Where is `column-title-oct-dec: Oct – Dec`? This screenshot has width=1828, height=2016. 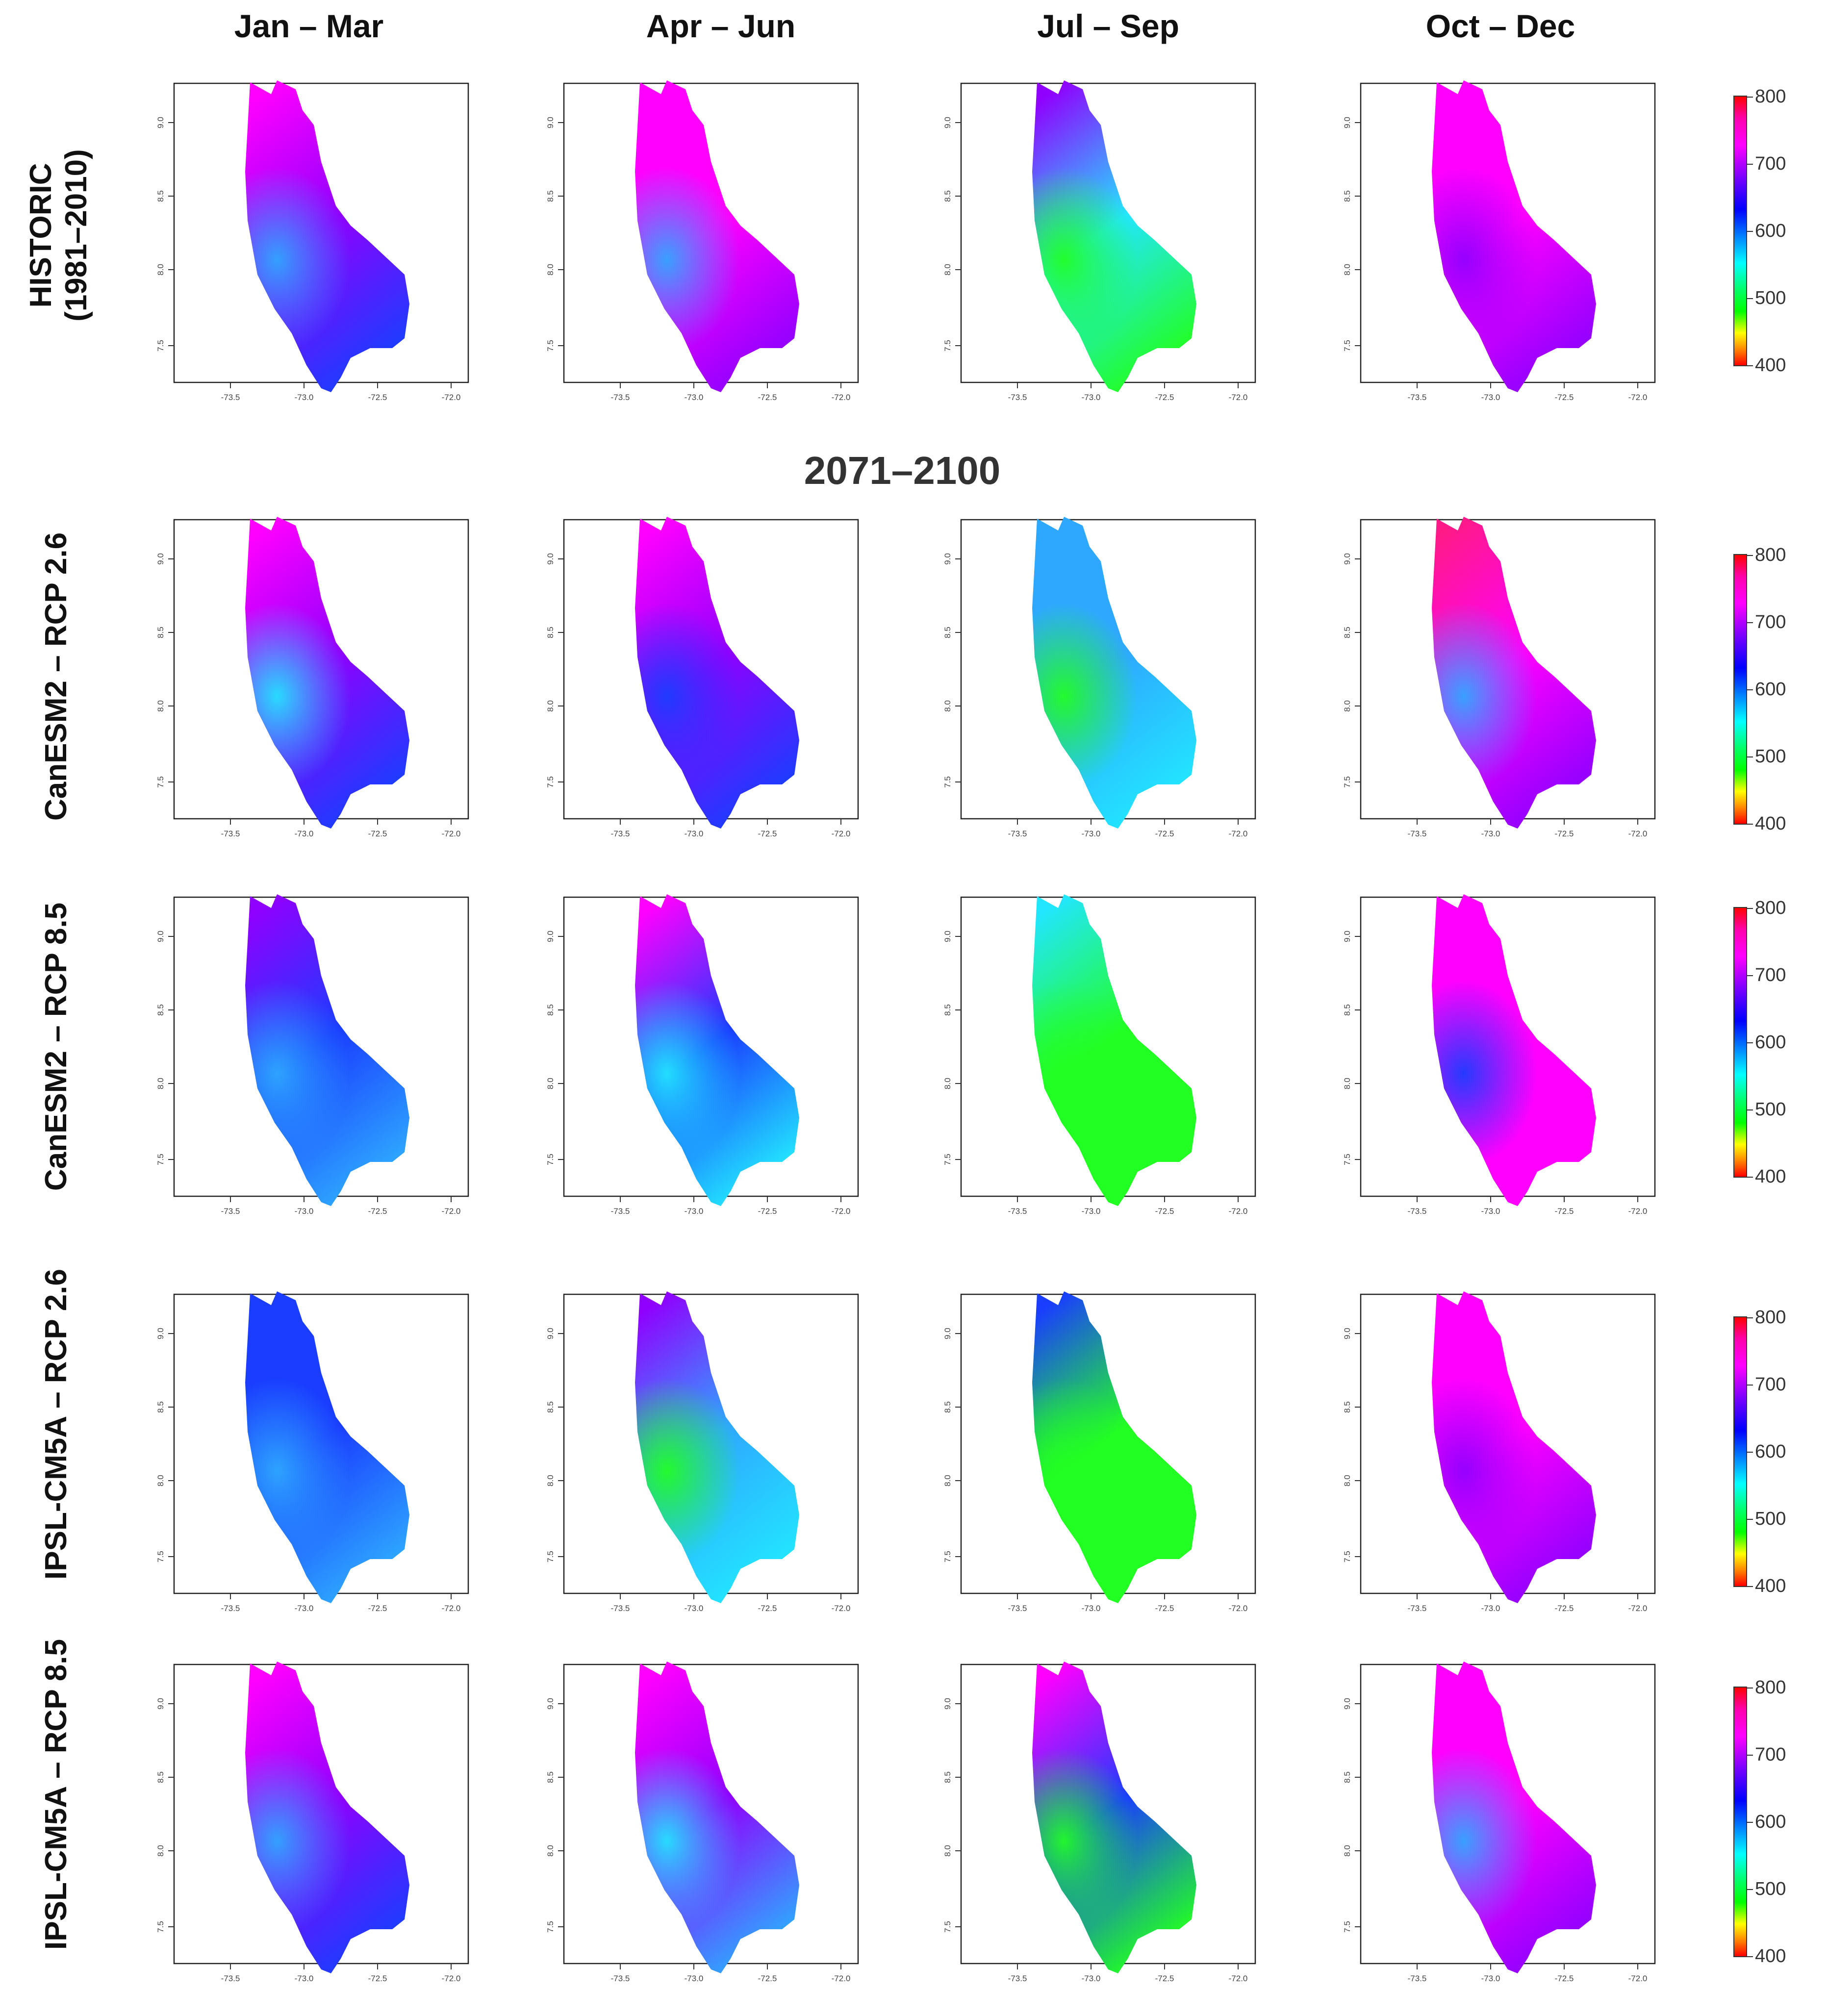 column-title-oct-dec: Oct – Dec is located at coordinates (1500, 26).